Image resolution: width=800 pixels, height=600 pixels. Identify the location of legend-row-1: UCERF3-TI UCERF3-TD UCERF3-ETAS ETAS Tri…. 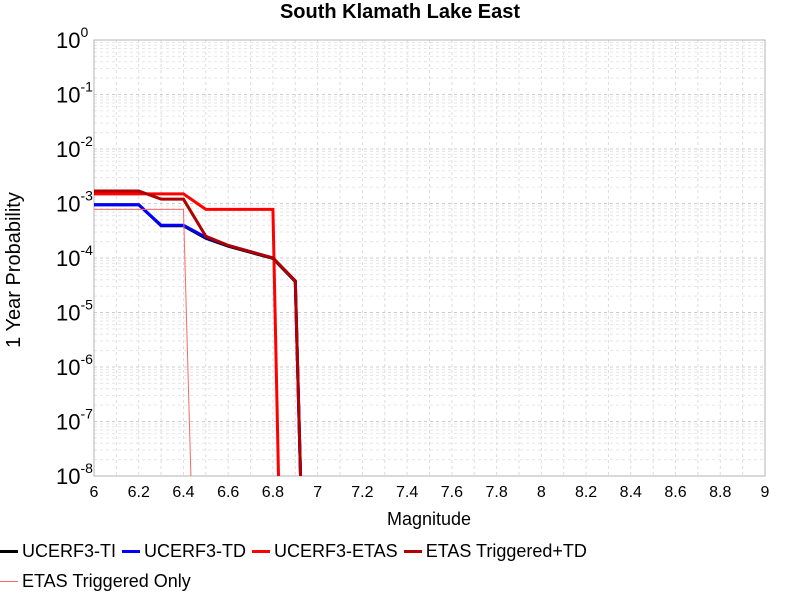
(400, 551).